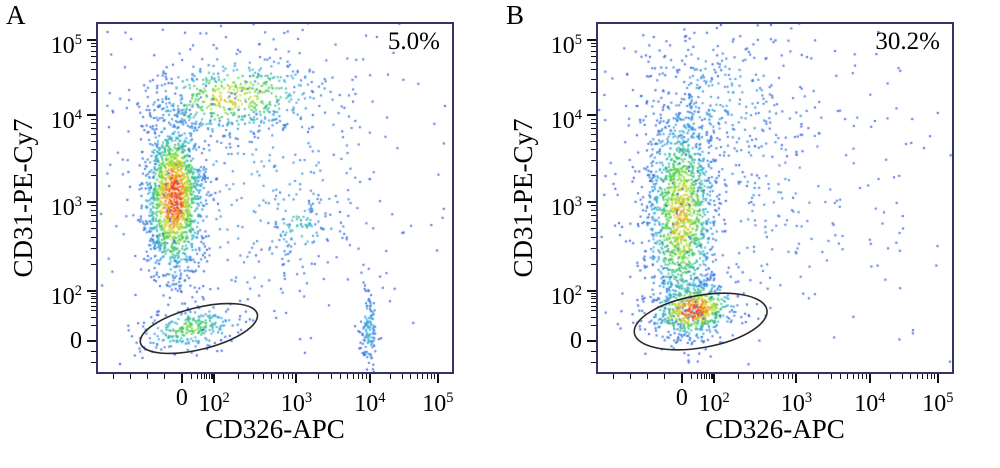 Image resolution: width=1000 pixels, height=468 pixels. I want to click on x-tick-label: 0, so click(681, 398).